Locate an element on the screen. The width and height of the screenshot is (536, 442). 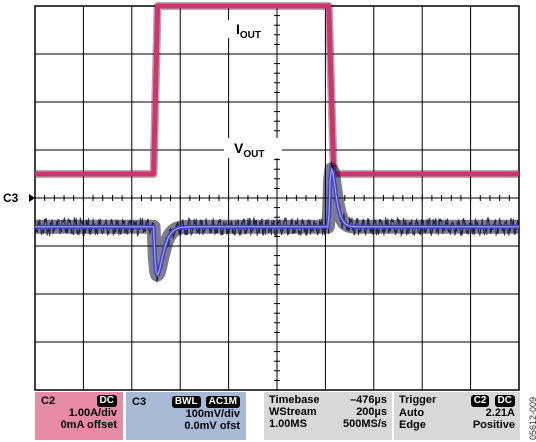
c2-scale: 1.00A/div is located at coordinates (92, 413).